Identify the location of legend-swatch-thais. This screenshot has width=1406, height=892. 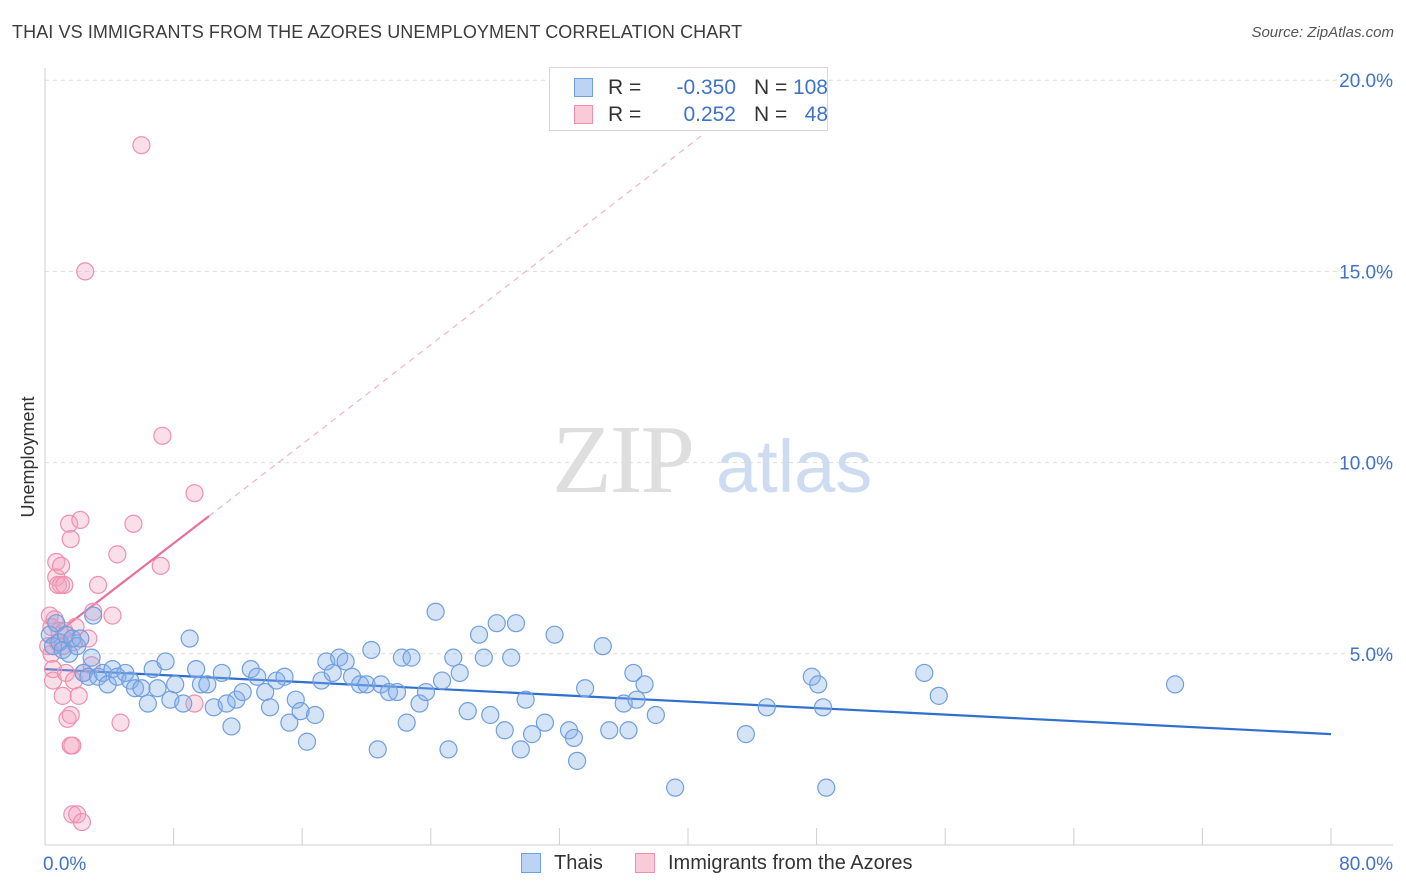
(583, 87).